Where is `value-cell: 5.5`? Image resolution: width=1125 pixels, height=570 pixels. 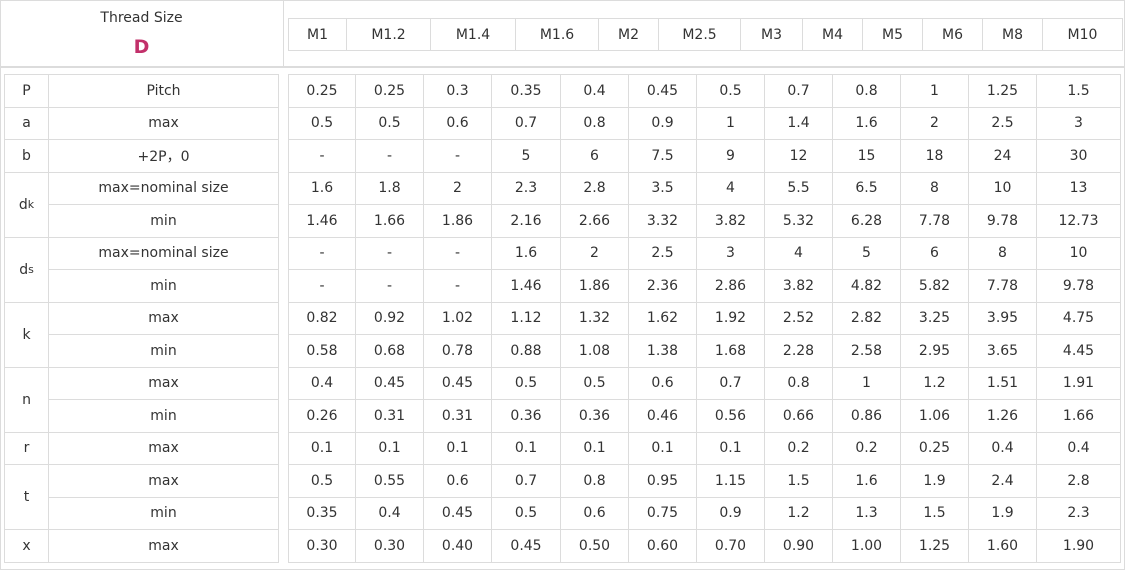
value-cell: 5.5 is located at coordinates (798, 188).